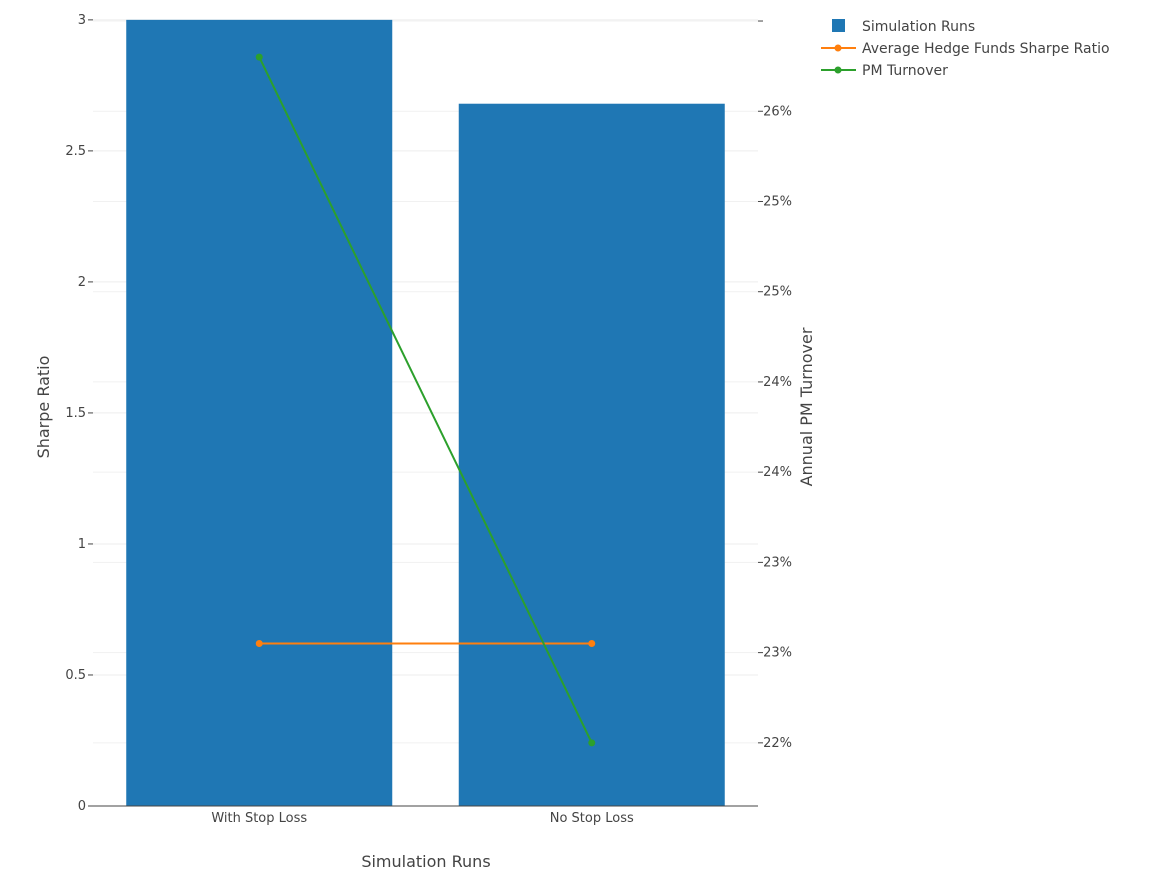 This screenshot has width=1149, height=889. I want to click on legend-item-simulation-runs: Simulation Runs, so click(903, 27).